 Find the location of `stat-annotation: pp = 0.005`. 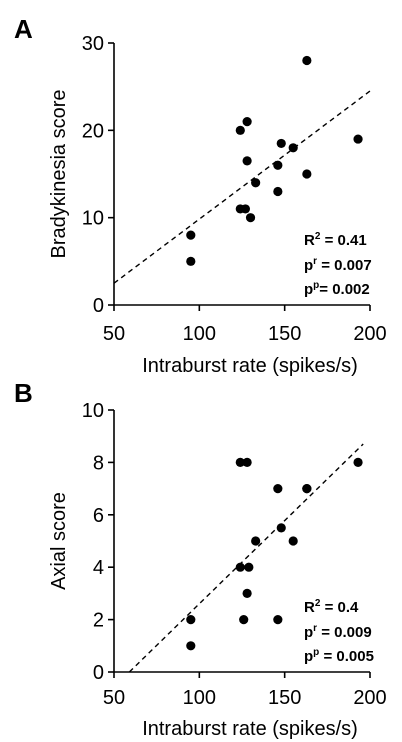

stat-annotation: pp = 0.005 is located at coordinates (339, 656).